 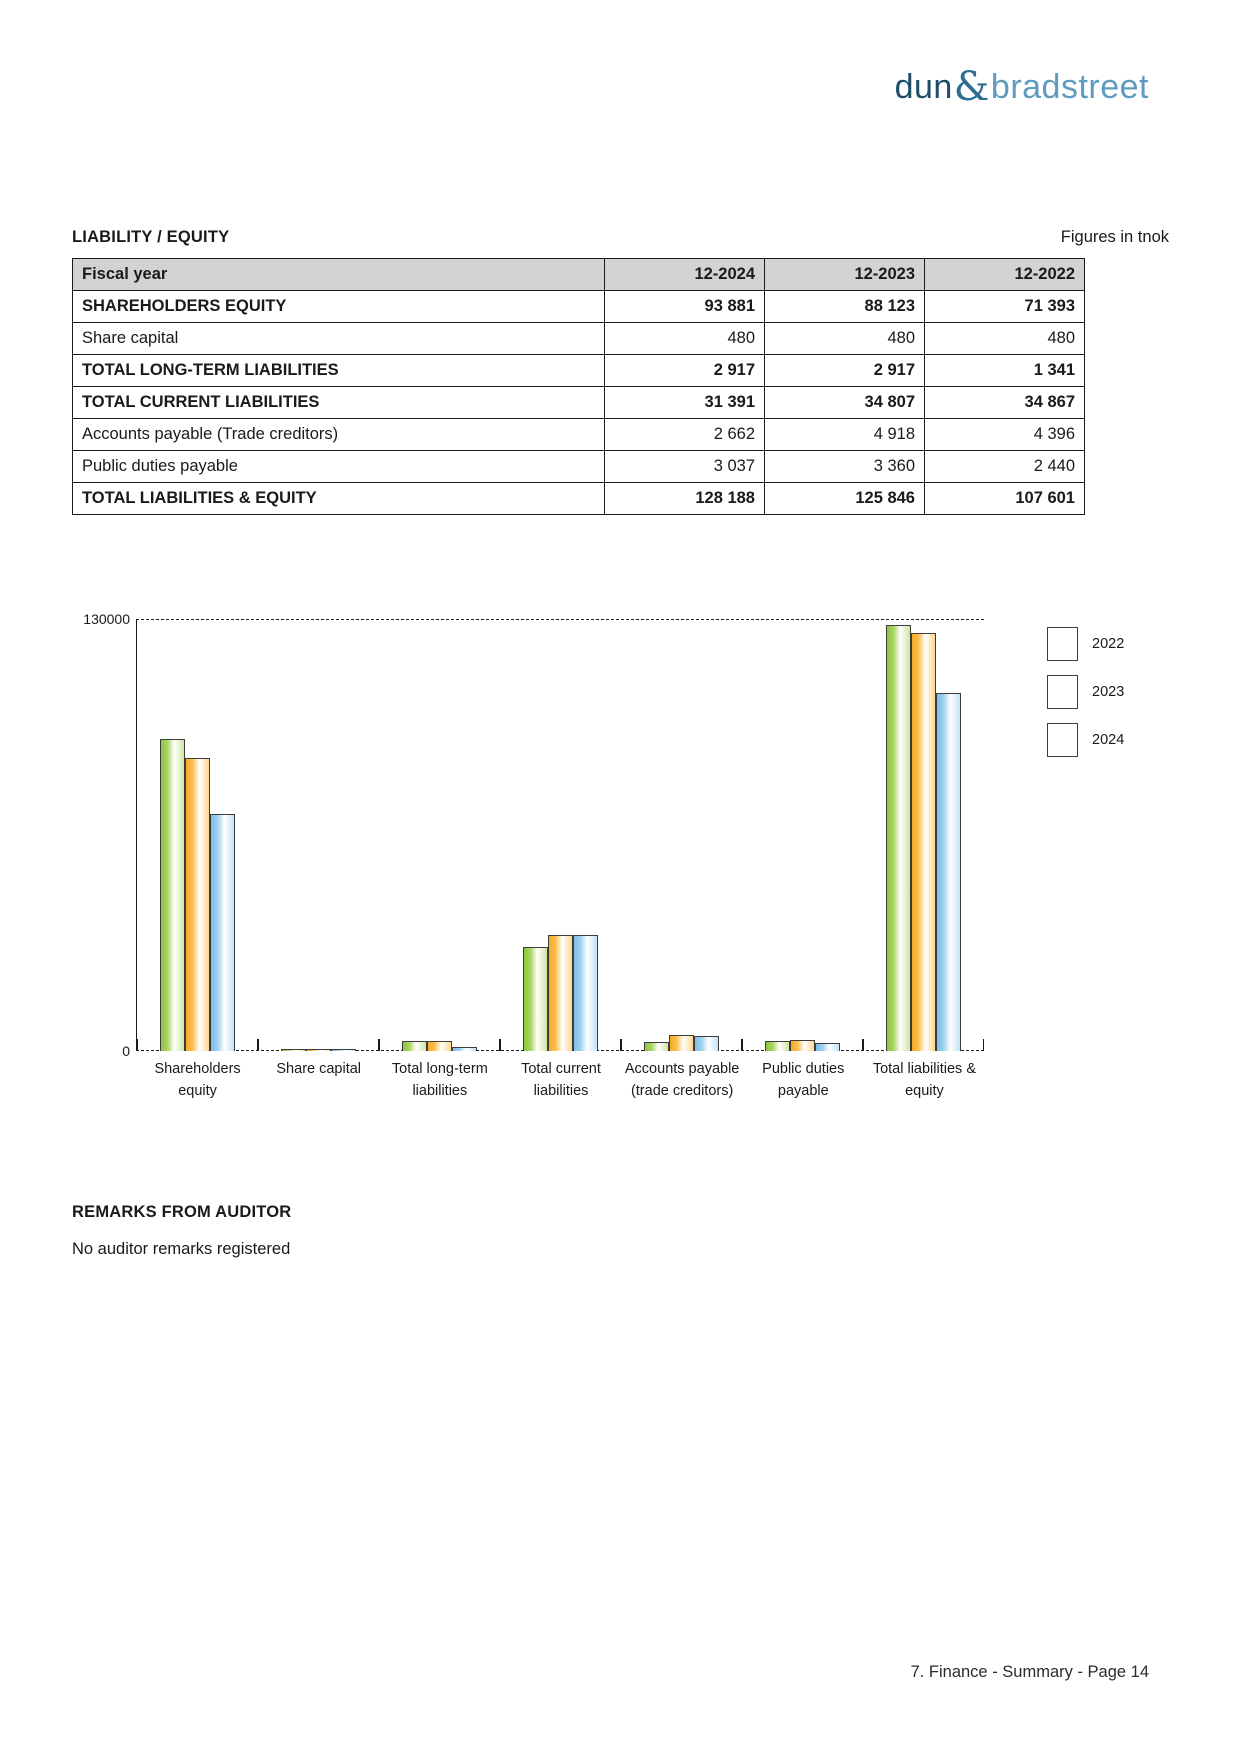 I want to click on chart-legend: 2022 2023 2024, so click(x=1085, y=692).